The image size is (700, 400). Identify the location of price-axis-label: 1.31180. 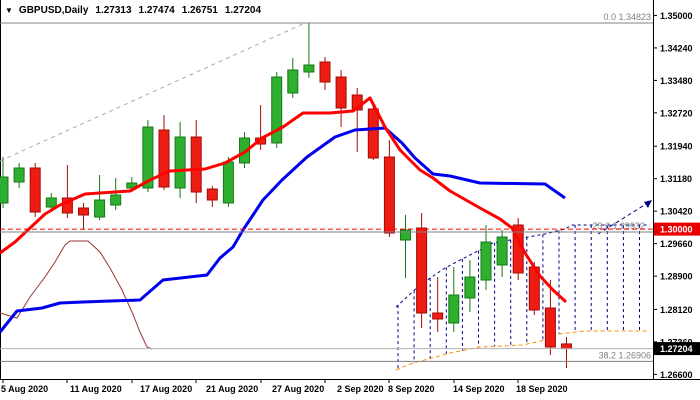
(676, 179).